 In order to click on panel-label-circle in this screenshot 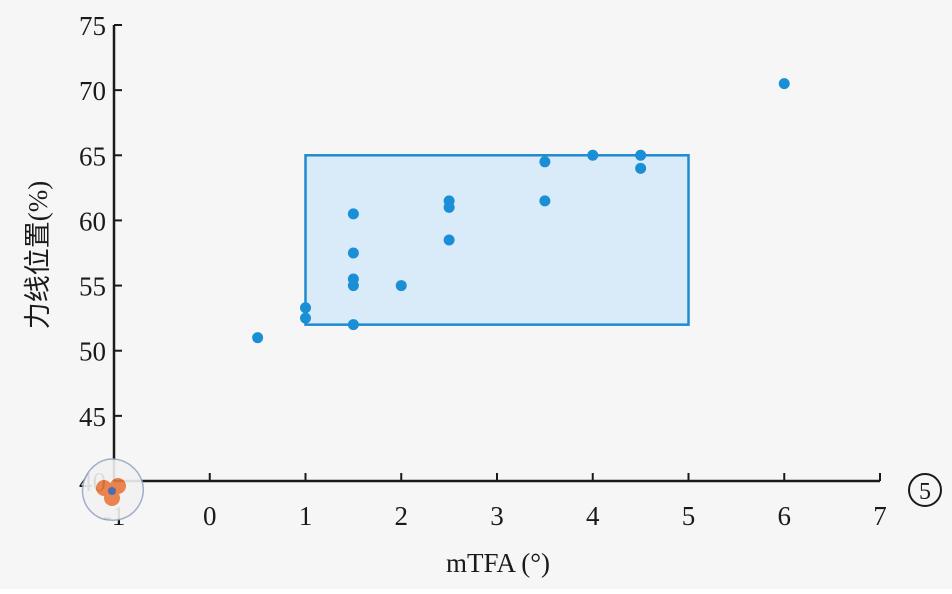, I will do `click(925, 490)`.